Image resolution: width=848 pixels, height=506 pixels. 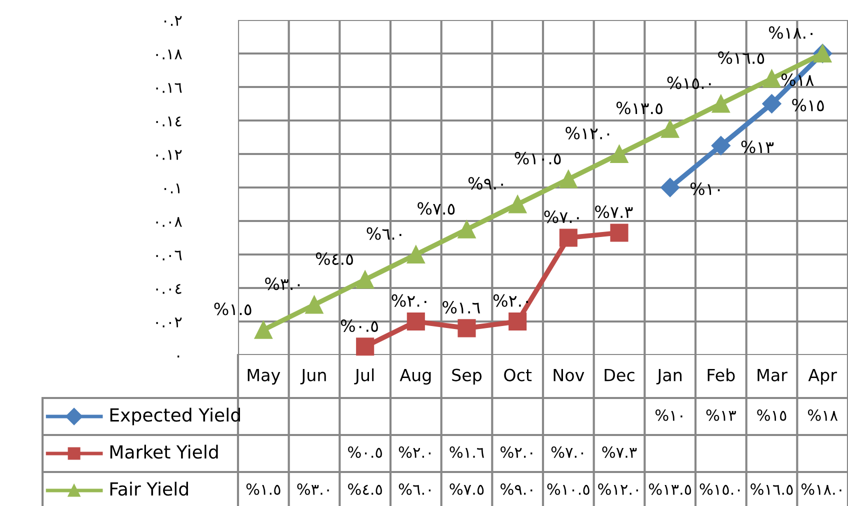 I want to click on text: %١.٦, so click(x=461, y=307).